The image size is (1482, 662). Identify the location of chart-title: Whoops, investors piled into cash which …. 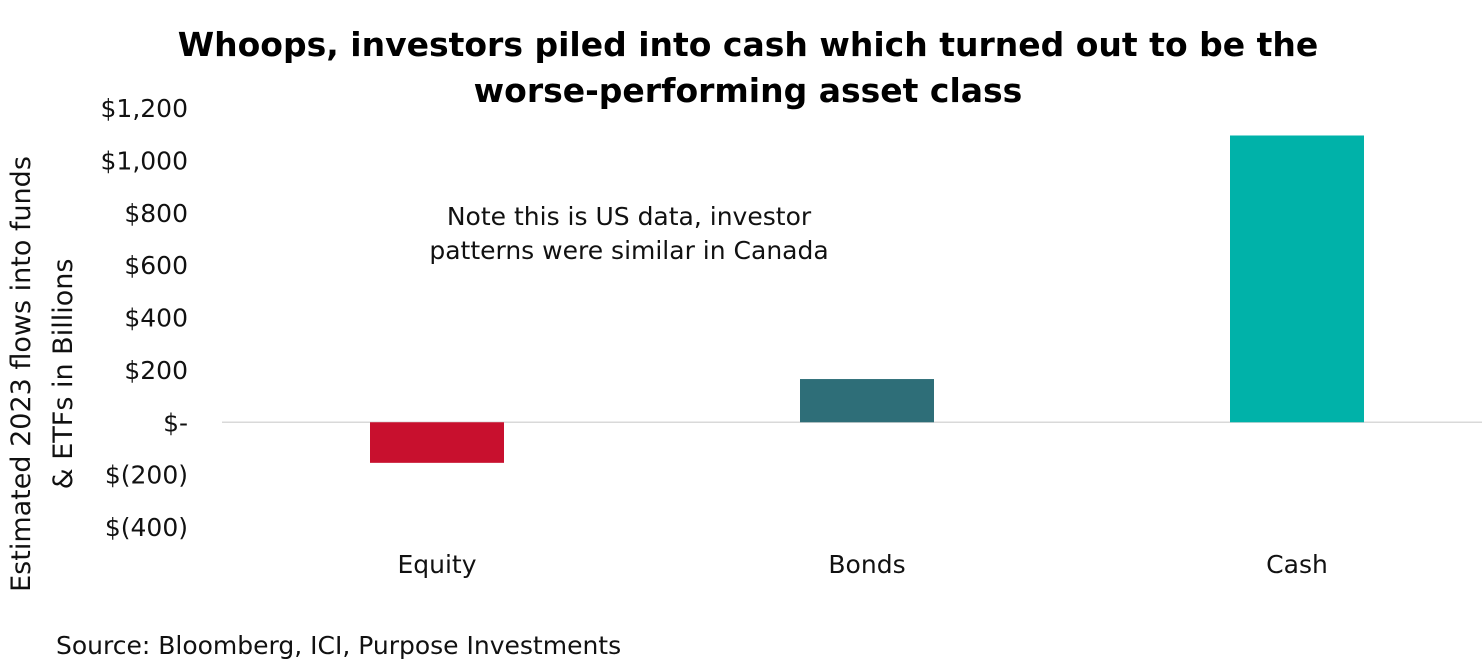
(748, 67).